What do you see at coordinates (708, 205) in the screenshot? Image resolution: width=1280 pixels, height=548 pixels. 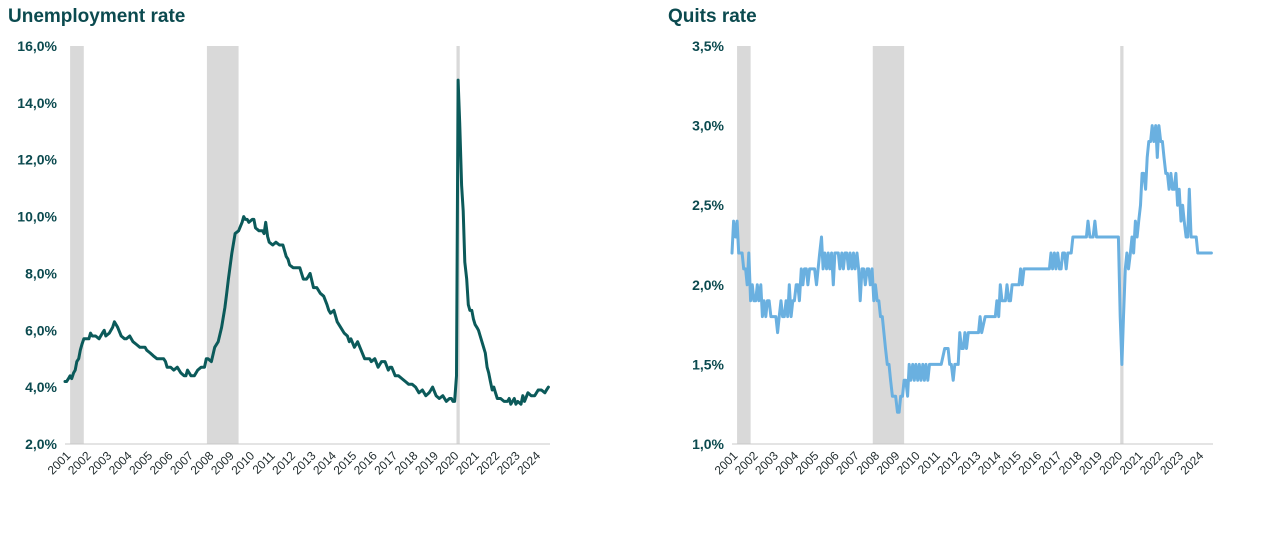 I see `quits-y-tick-label: 2,5%` at bounding box center [708, 205].